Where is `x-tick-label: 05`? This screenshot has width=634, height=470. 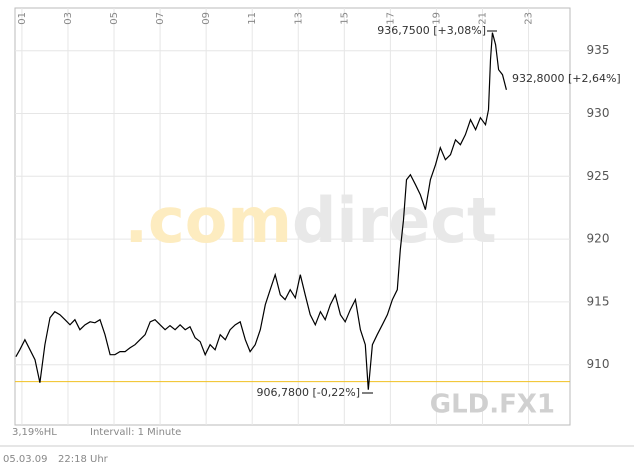
x-tick-label: 05 is located at coordinates (114, 18).